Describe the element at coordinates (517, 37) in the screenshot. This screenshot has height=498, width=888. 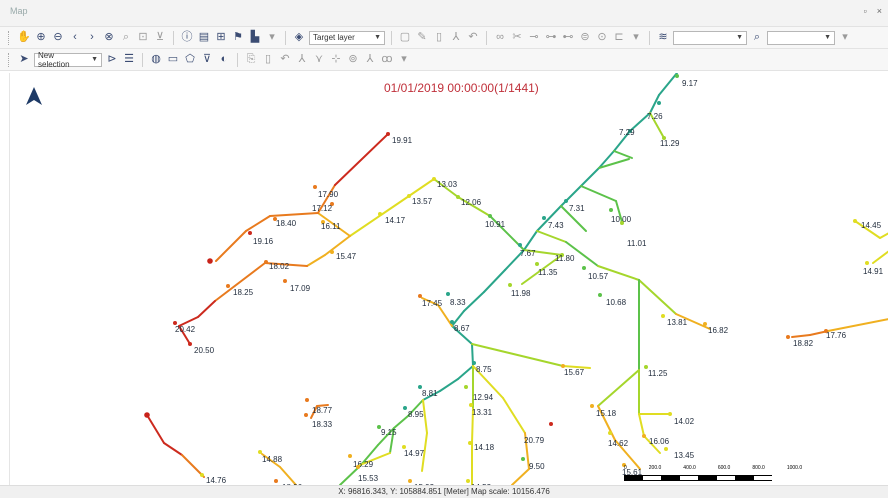
I see `cut-icon: ✂` at that location.